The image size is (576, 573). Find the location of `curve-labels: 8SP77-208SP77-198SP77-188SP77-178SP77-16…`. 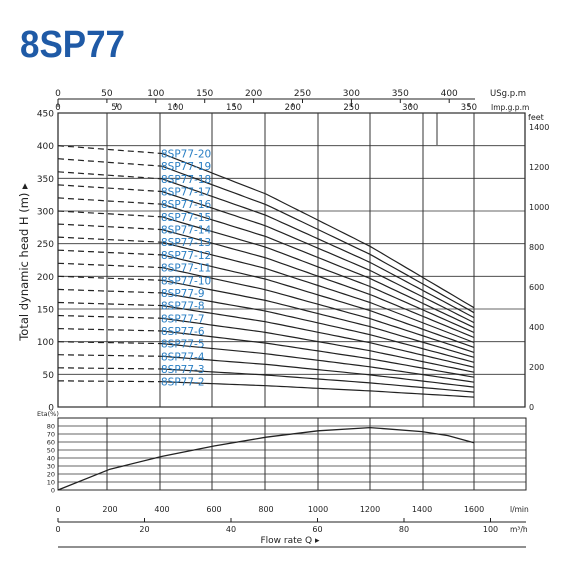

curve-labels: 8SP77-208SP77-198SP77-188SP77-178SP77-16… is located at coordinates (186, 269).